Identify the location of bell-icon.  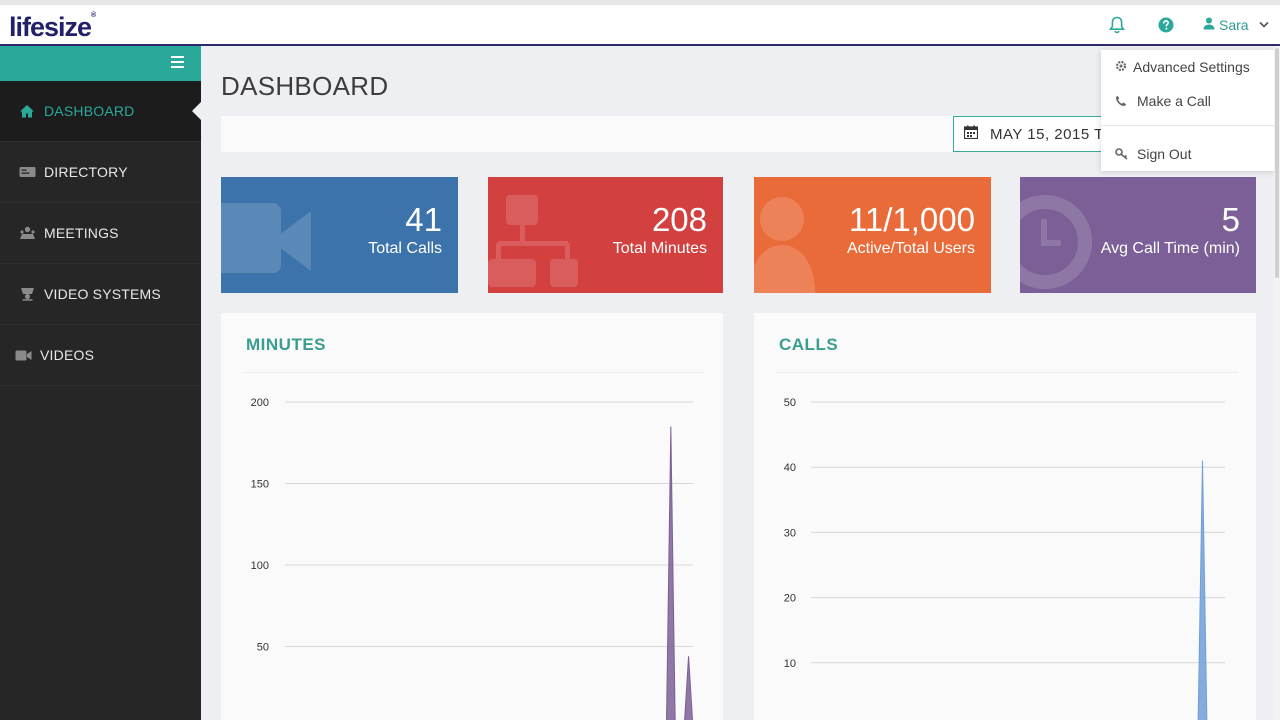
(1117, 25).